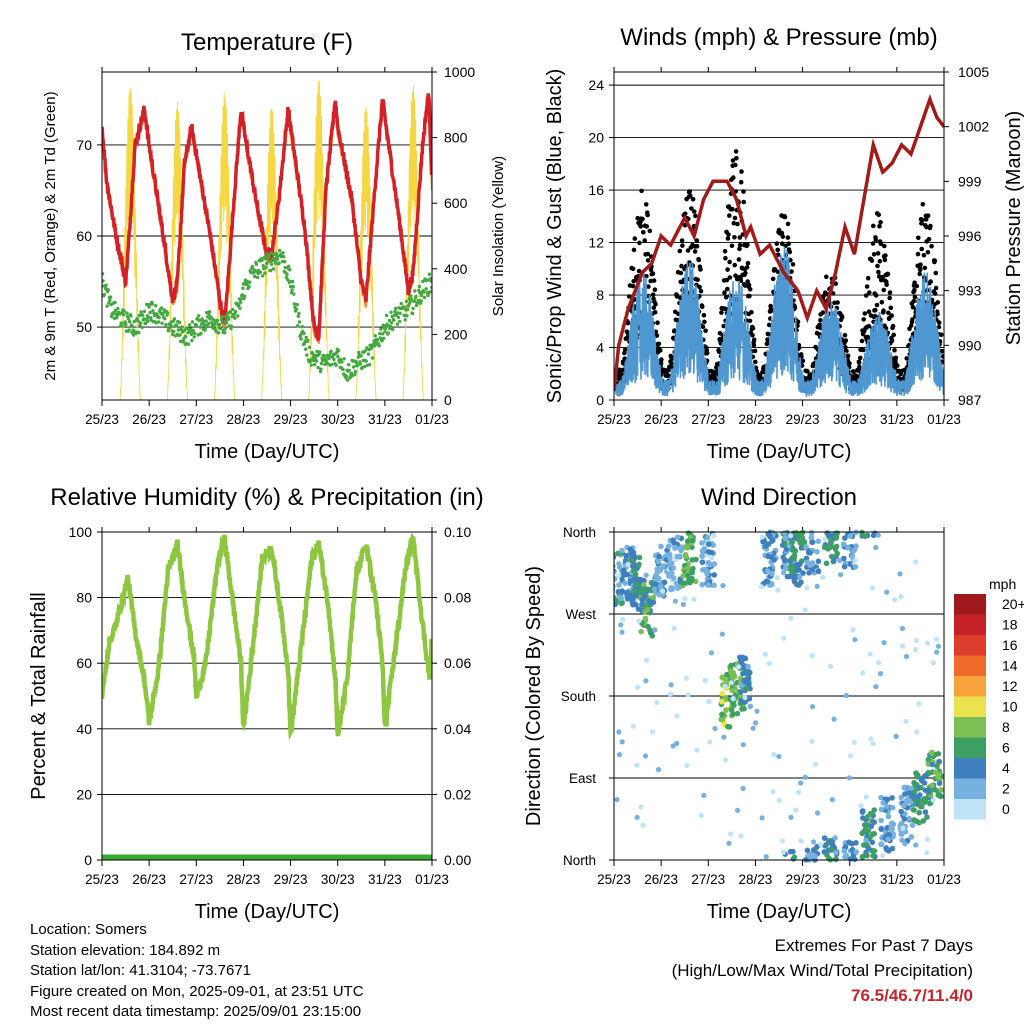  What do you see at coordinates (84, 327) in the screenshot?
I see `temp-ytick-label: 50` at bounding box center [84, 327].